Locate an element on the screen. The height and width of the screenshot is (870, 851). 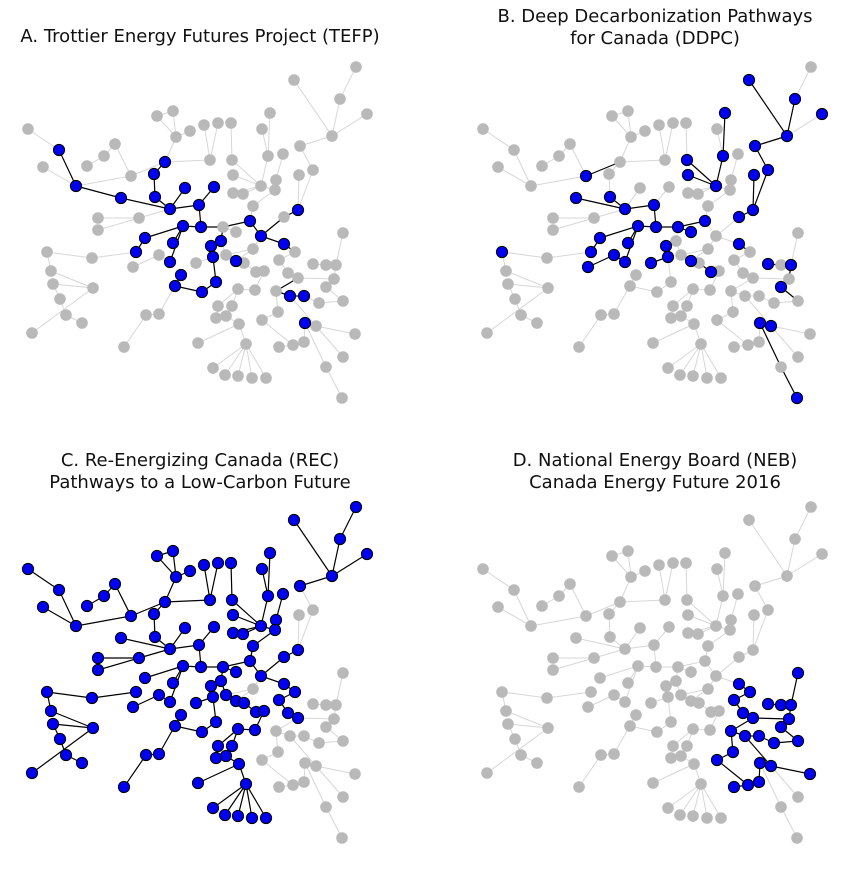
panel-b-title-line-1: B. Deep Decarbonization Pathways is located at coordinates (655, 16).